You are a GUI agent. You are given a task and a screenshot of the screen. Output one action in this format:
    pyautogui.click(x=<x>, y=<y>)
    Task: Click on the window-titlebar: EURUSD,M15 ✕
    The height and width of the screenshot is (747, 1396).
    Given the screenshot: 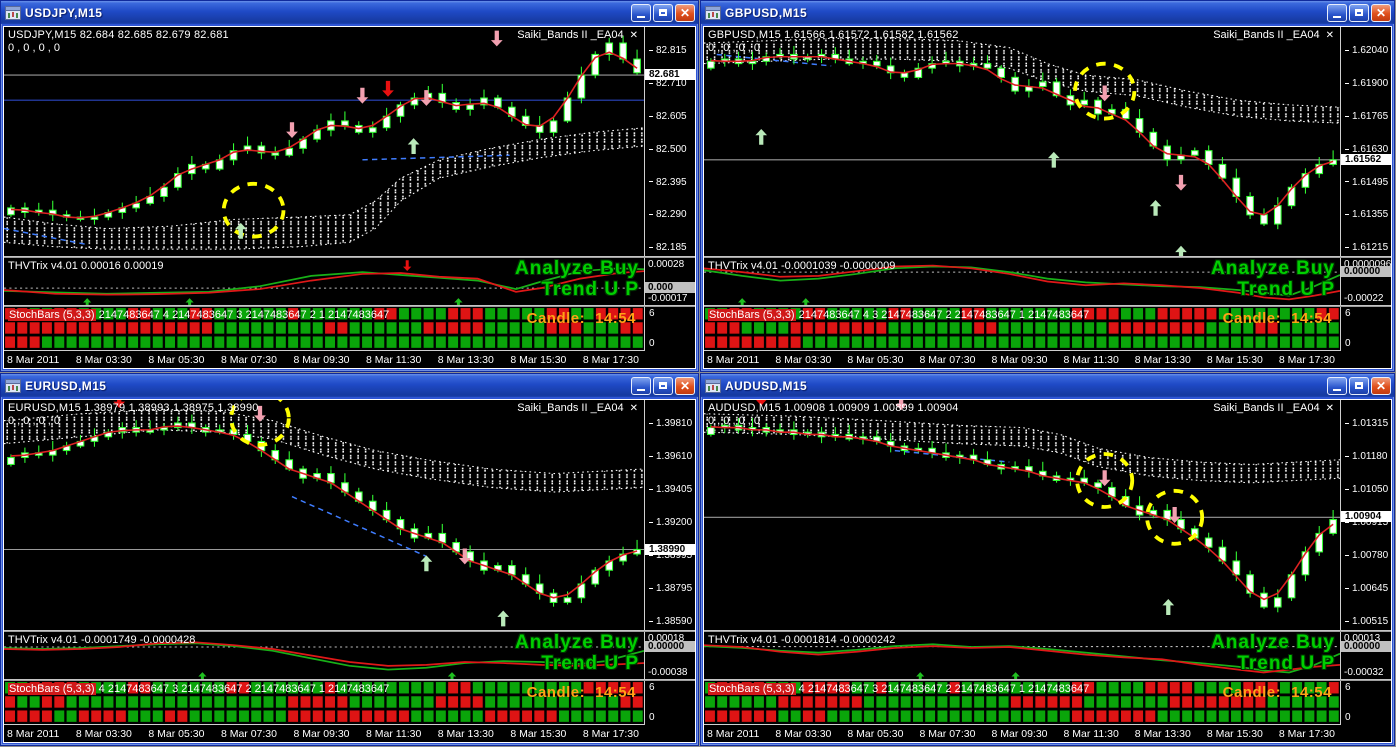 What is the action you would take?
    pyautogui.click(x=349, y=385)
    